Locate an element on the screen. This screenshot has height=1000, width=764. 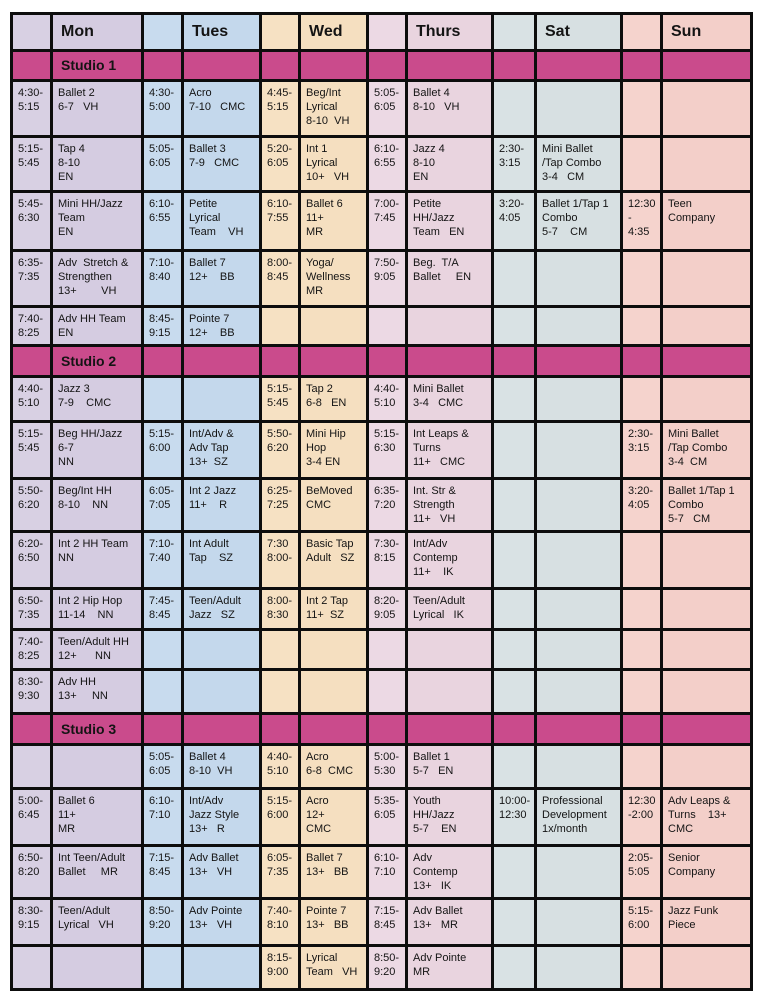
time-cell: 6:20- 6:50 is located at coordinates (31, 560).